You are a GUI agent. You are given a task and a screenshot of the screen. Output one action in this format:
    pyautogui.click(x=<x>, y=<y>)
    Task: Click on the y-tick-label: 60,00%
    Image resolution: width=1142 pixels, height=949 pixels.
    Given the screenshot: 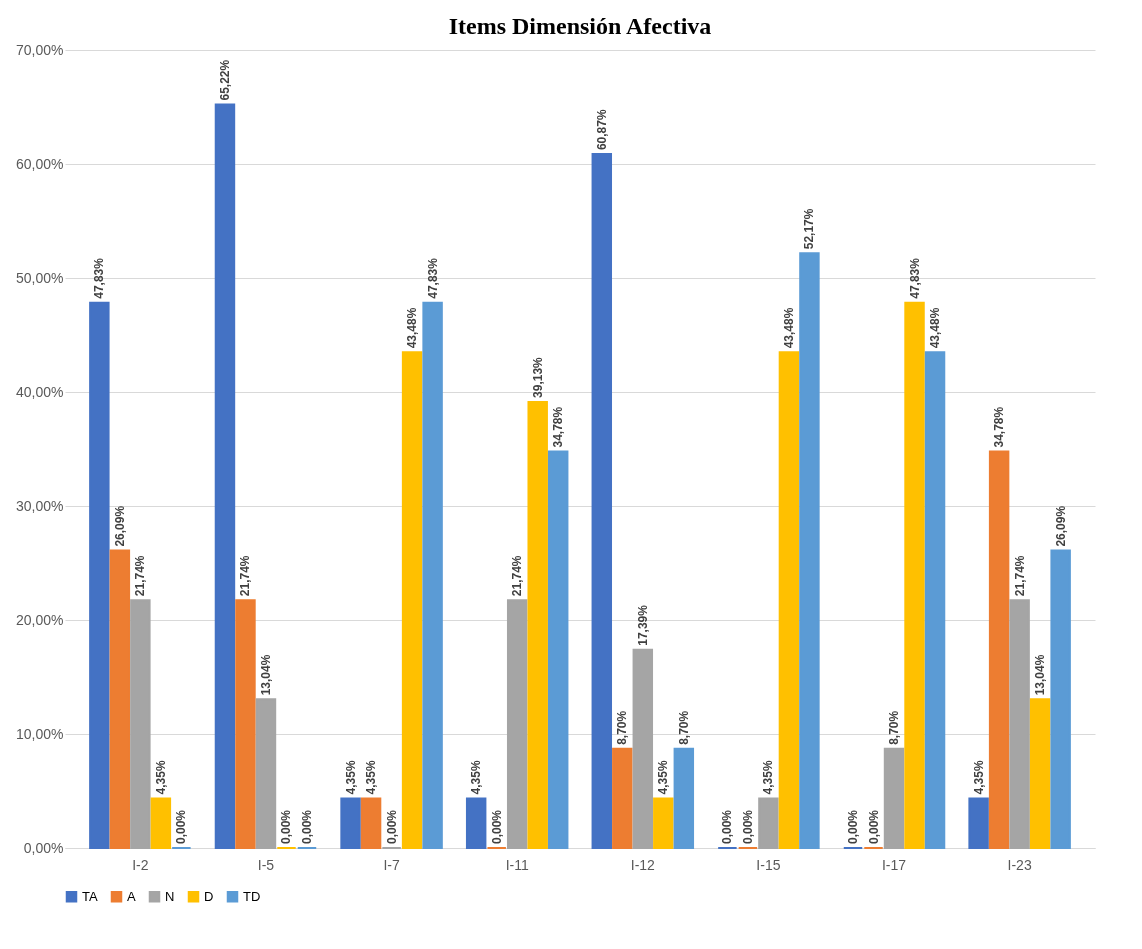 What is the action you would take?
    pyautogui.click(x=40, y=163)
    